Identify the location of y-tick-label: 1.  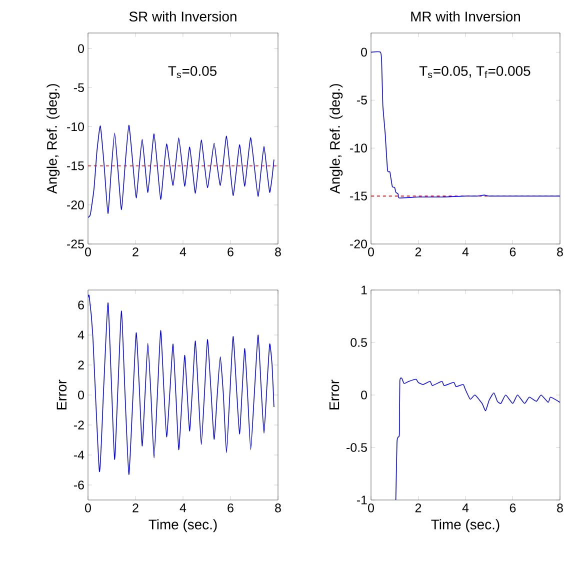
(364, 290).